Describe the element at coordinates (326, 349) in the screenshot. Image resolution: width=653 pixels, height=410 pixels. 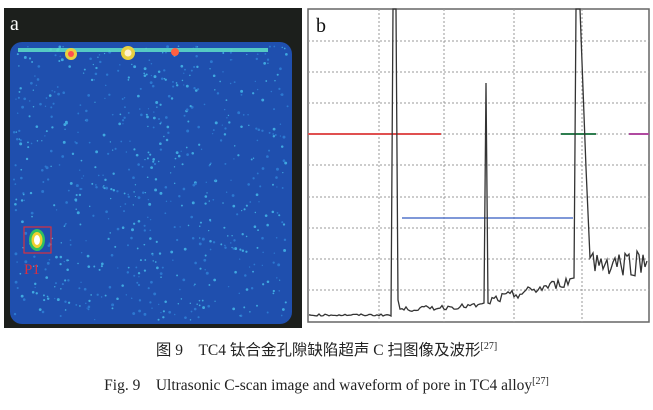
I see `caption-zh: 图 9 TC4 钛合金孔隙缺陷超声 C 扫图像及波形[27]` at that location.